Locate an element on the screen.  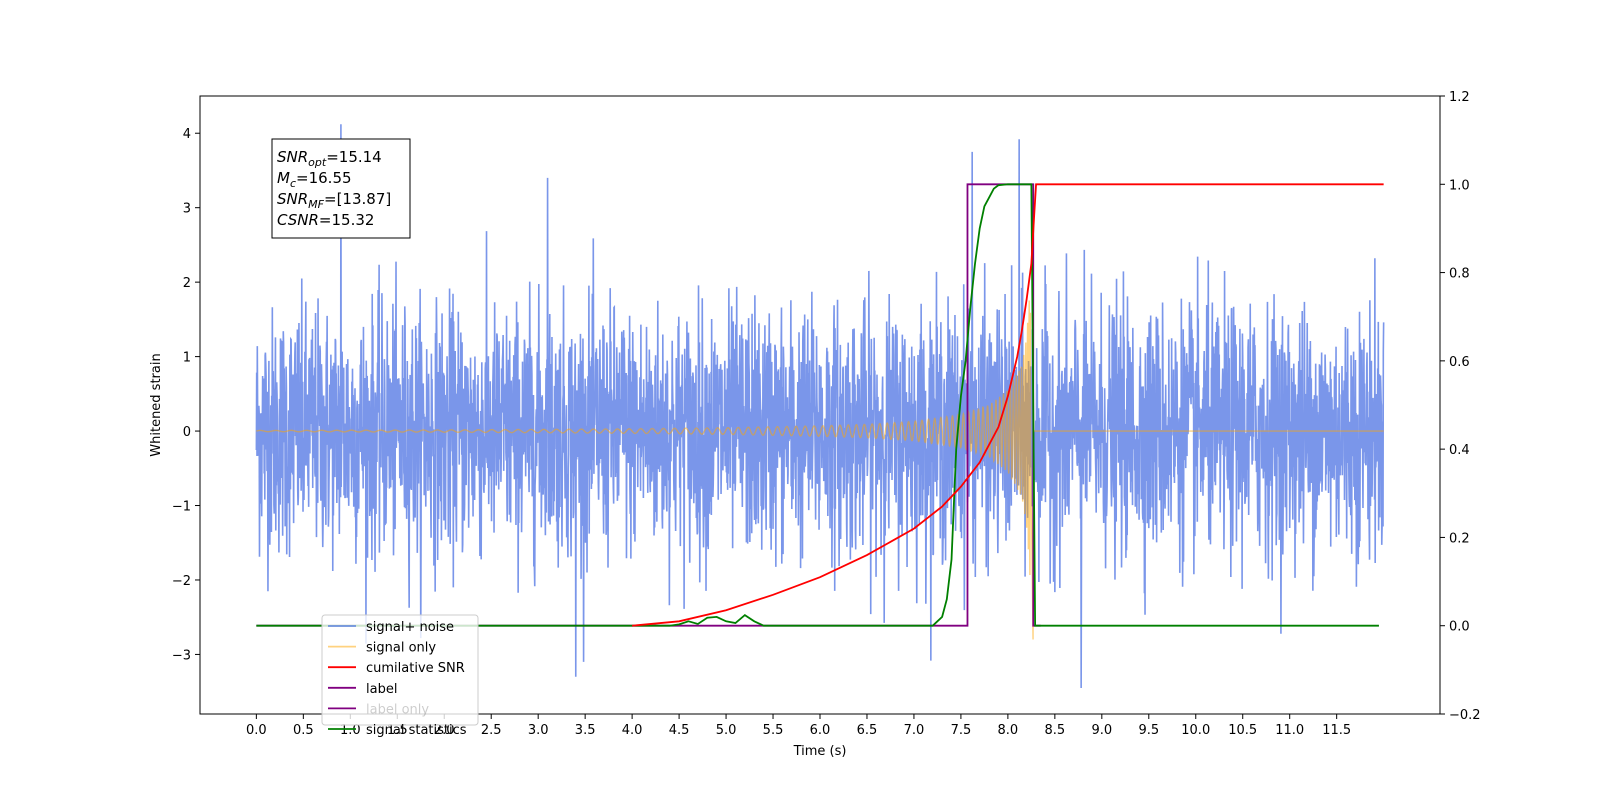
x-tick-label: 6.0 is located at coordinates (820, 730).